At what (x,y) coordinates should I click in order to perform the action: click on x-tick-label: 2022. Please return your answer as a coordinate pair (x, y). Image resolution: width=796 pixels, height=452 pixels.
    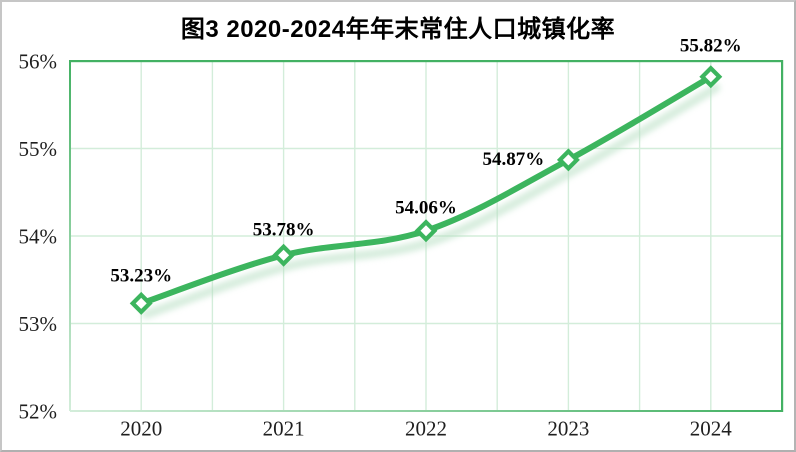
    Looking at the image, I should click on (426, 429).